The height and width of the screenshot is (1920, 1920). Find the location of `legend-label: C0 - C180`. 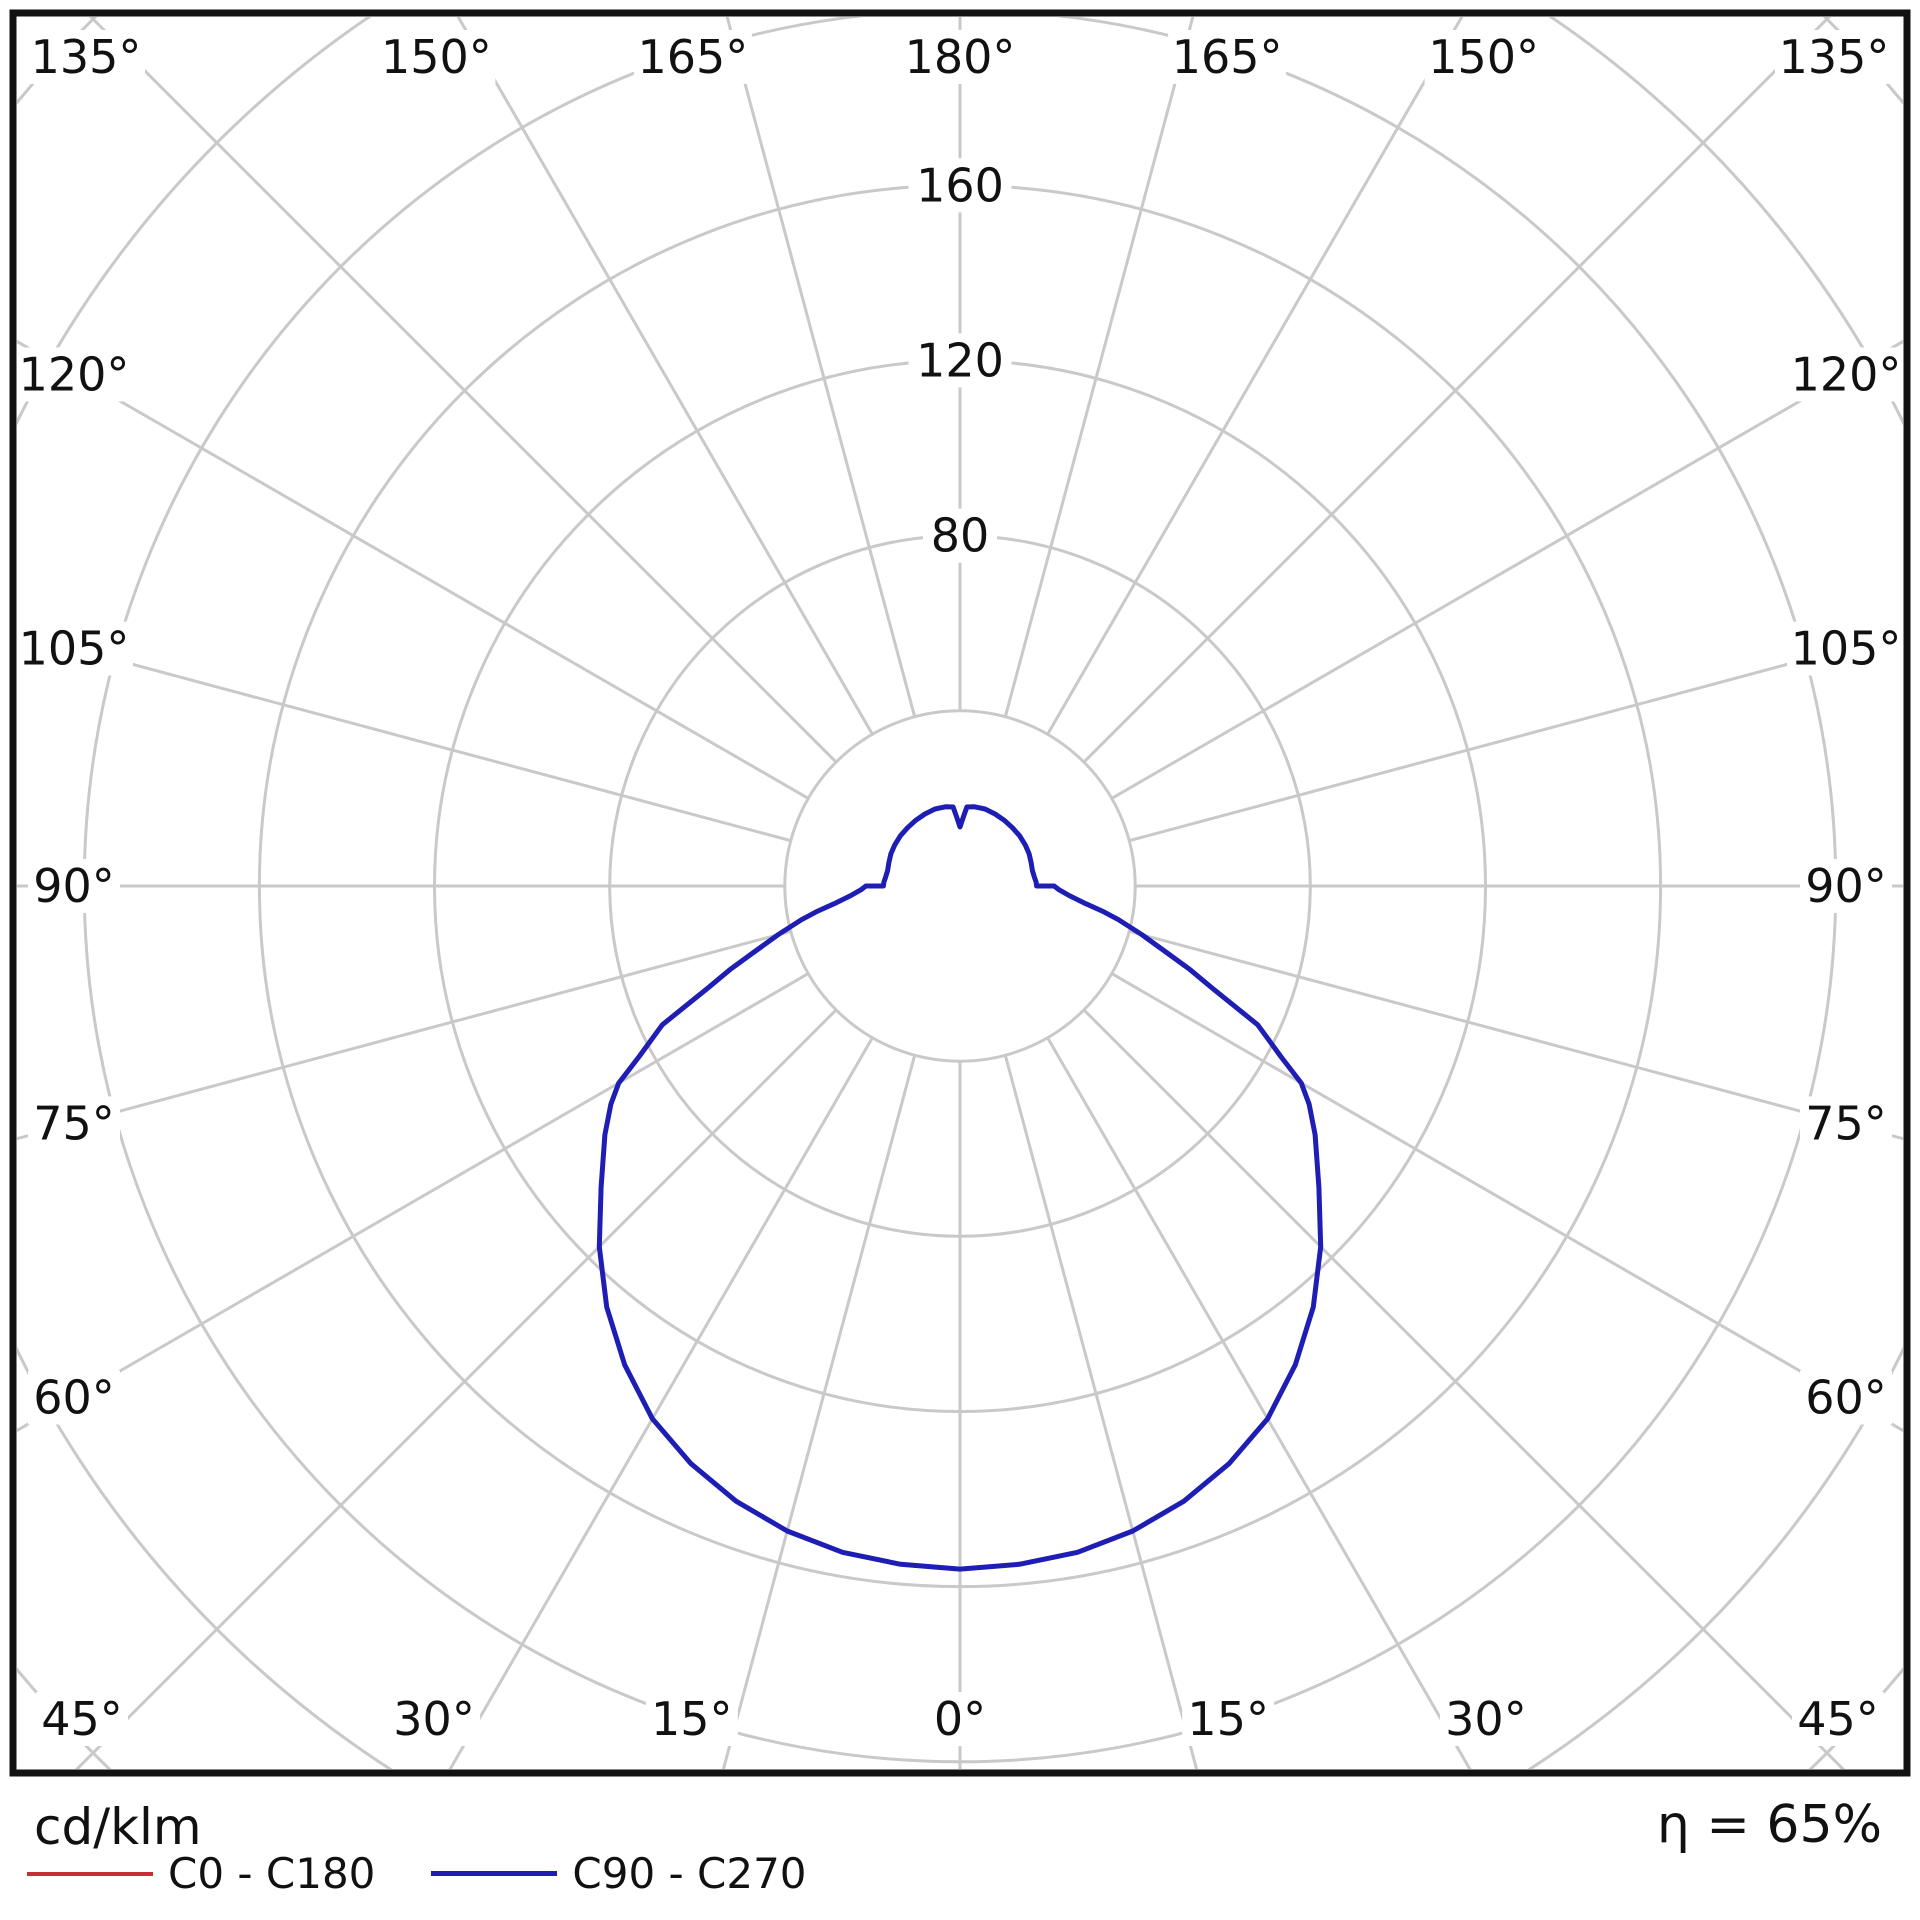

legend-label: C0 - C180 is located at coordinates (272, 1873).